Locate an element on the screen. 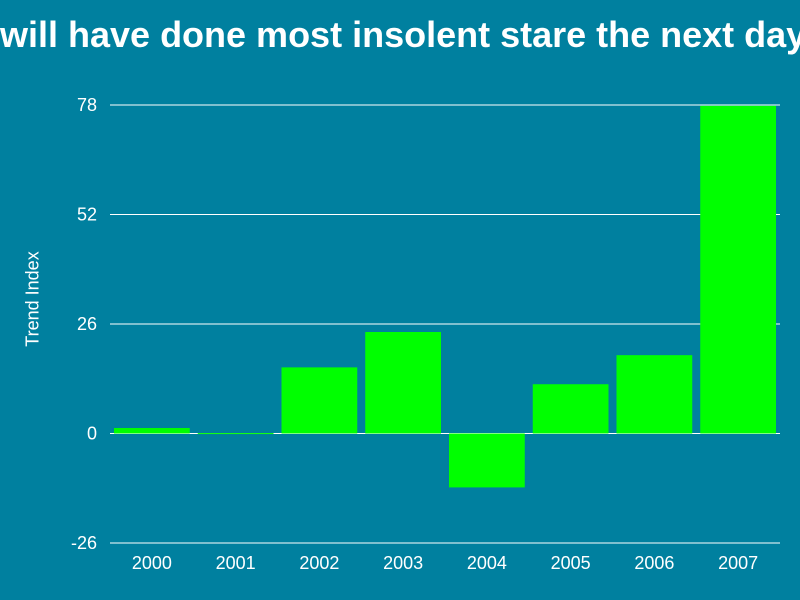 This screenshot has width=800, height=600. bar-2007 is located at coordinates (738, 269).